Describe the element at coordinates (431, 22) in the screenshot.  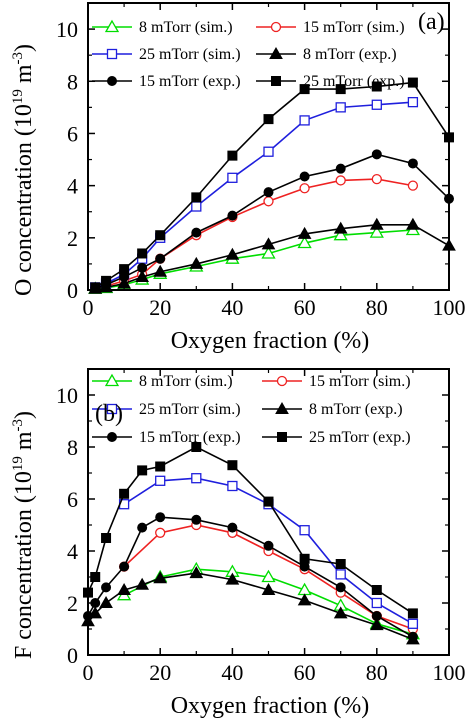
I see `panel-a-tag: (a)` at that location.